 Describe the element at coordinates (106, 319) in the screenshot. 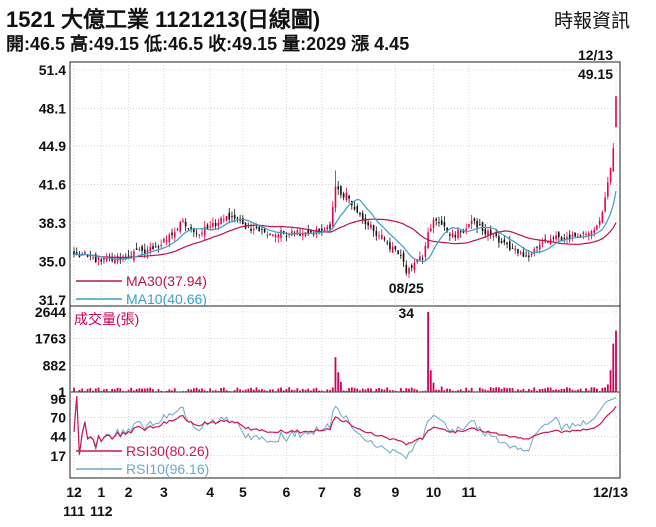

I see `volume-label: 成交量(張)` at that location.